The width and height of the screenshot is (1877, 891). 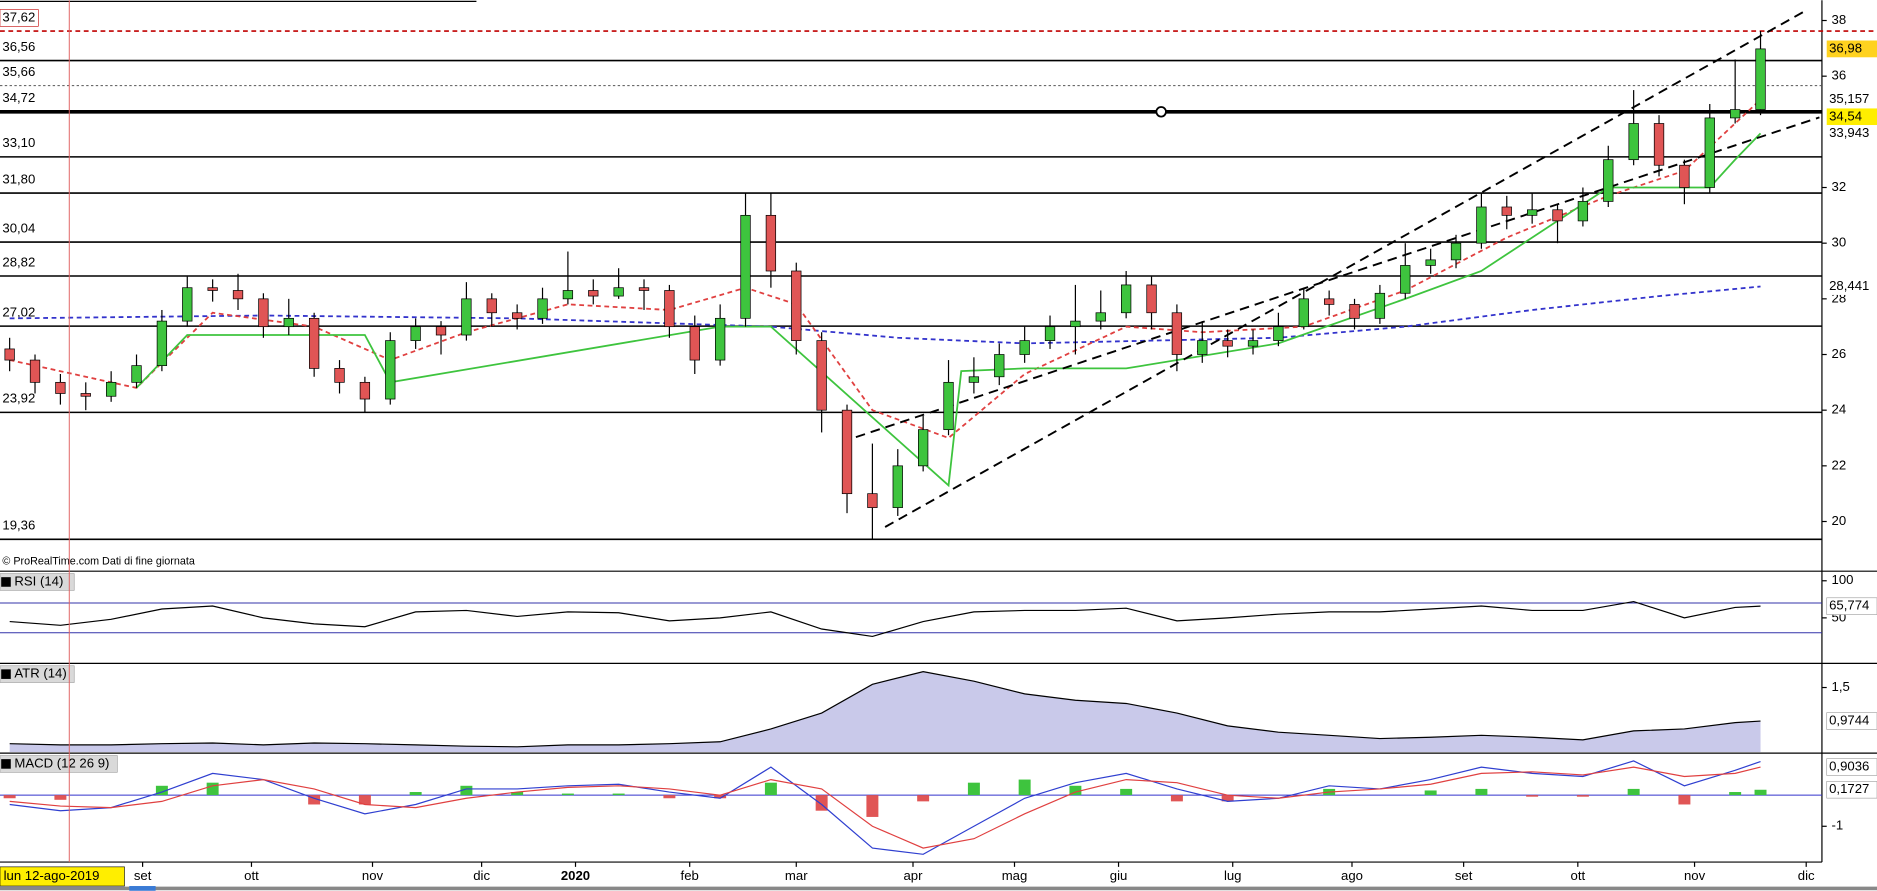 What do you see at coordinates (575, 875) in the screenshot?
I see `x-tick-label: 2020` at bounding box center [575, 875].